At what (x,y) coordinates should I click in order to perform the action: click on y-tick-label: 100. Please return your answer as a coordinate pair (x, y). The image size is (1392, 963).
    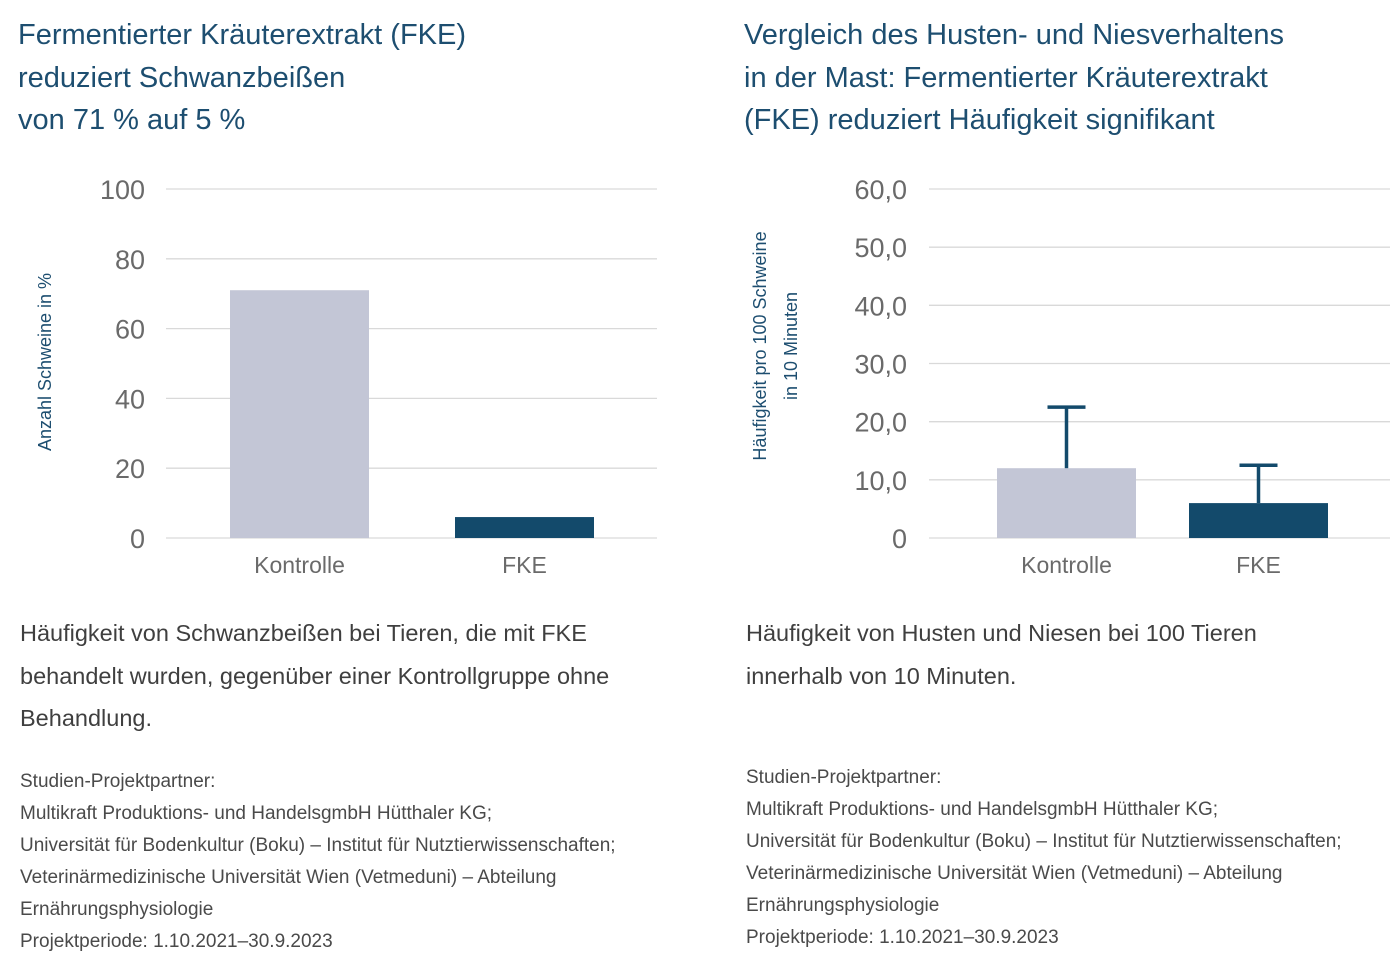
    Looking at the image, I should click on (122, 190).